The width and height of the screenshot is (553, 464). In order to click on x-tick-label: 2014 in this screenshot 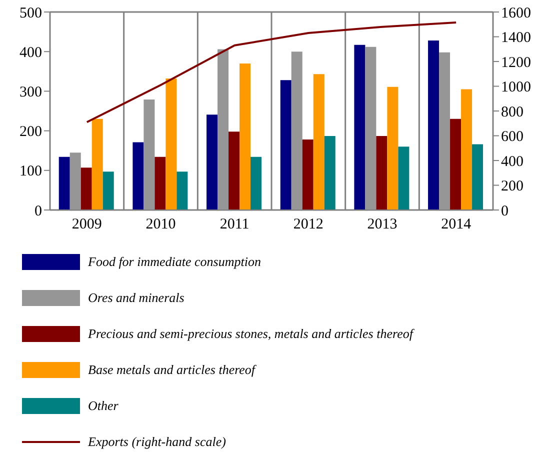, I will do `click(456, 224)`.